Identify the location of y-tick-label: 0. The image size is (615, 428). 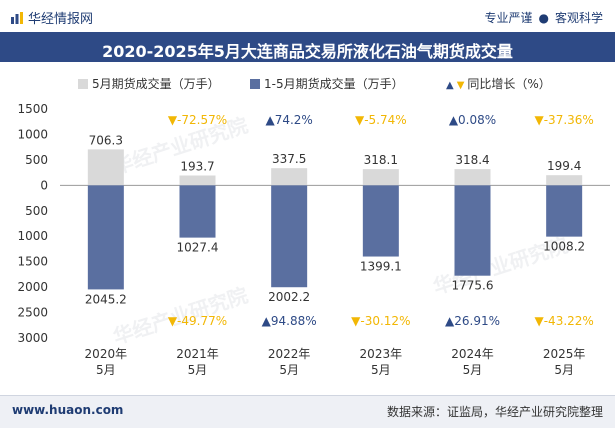
(44, 185).